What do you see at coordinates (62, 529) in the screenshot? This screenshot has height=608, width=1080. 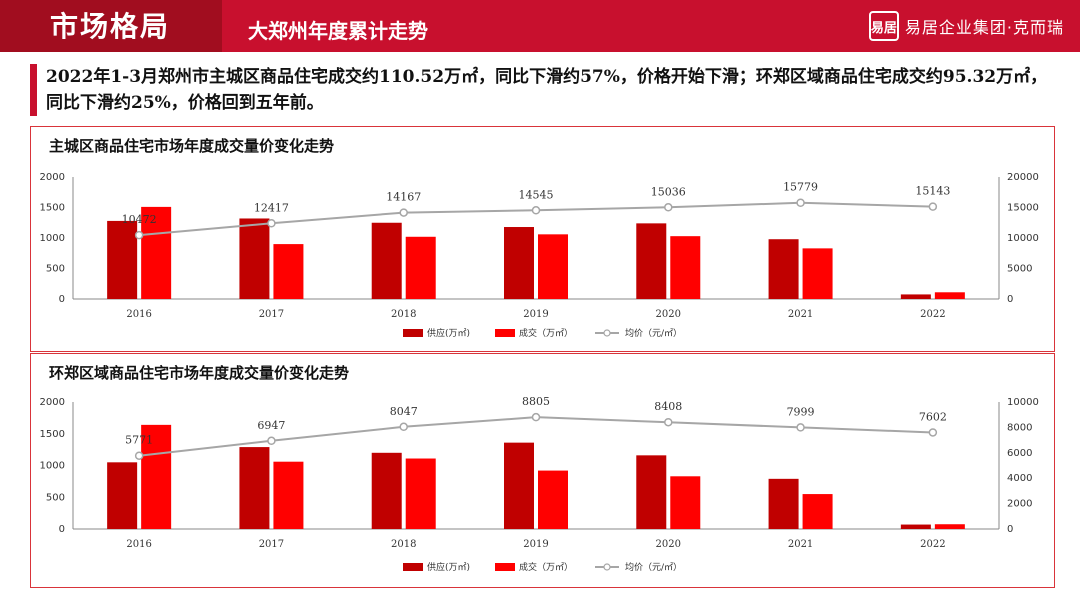 I see `y-left-tick-label: 0` at bounding box center [62, 529].